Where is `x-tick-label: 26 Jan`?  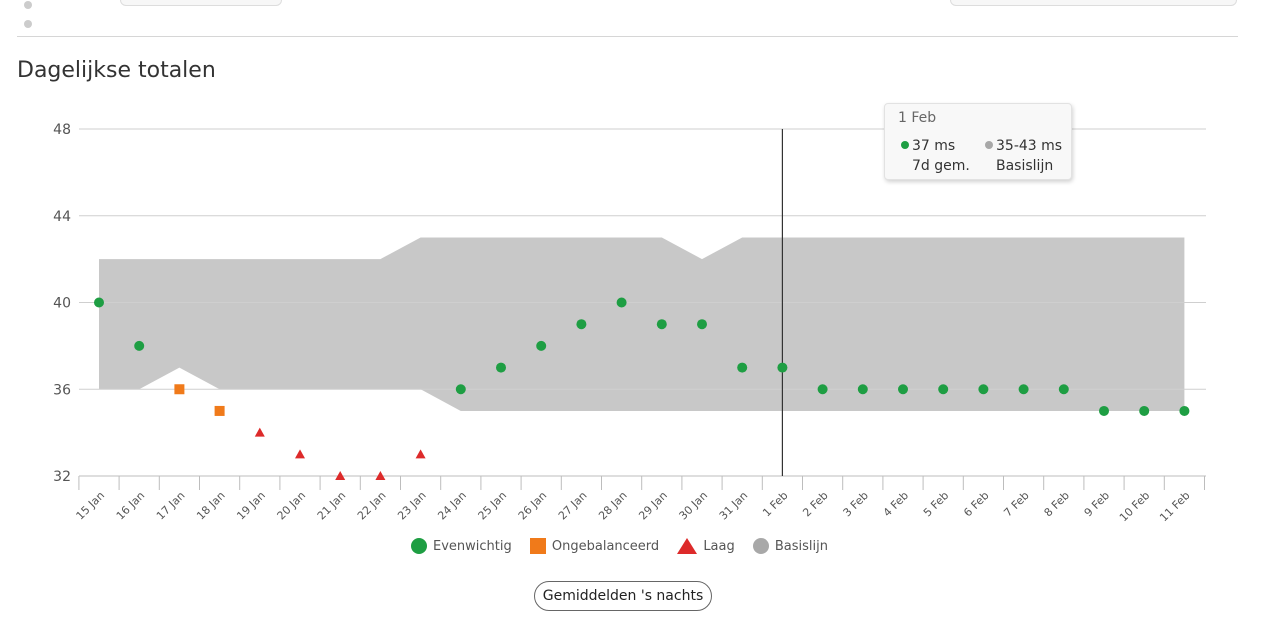 x-tick-label: 26 Jan is located at coordinates (533, 506).